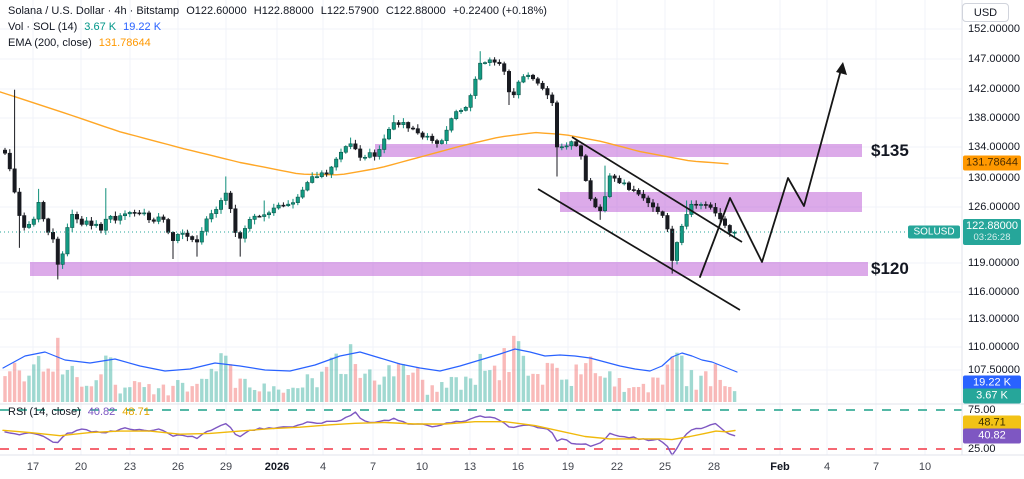 This screenshot has height=479, width=1024. What do you see at coordinates (994, 207) in the screenshot?
I see `price-axis-label: 126.00000` at bounding box center [994, 207].